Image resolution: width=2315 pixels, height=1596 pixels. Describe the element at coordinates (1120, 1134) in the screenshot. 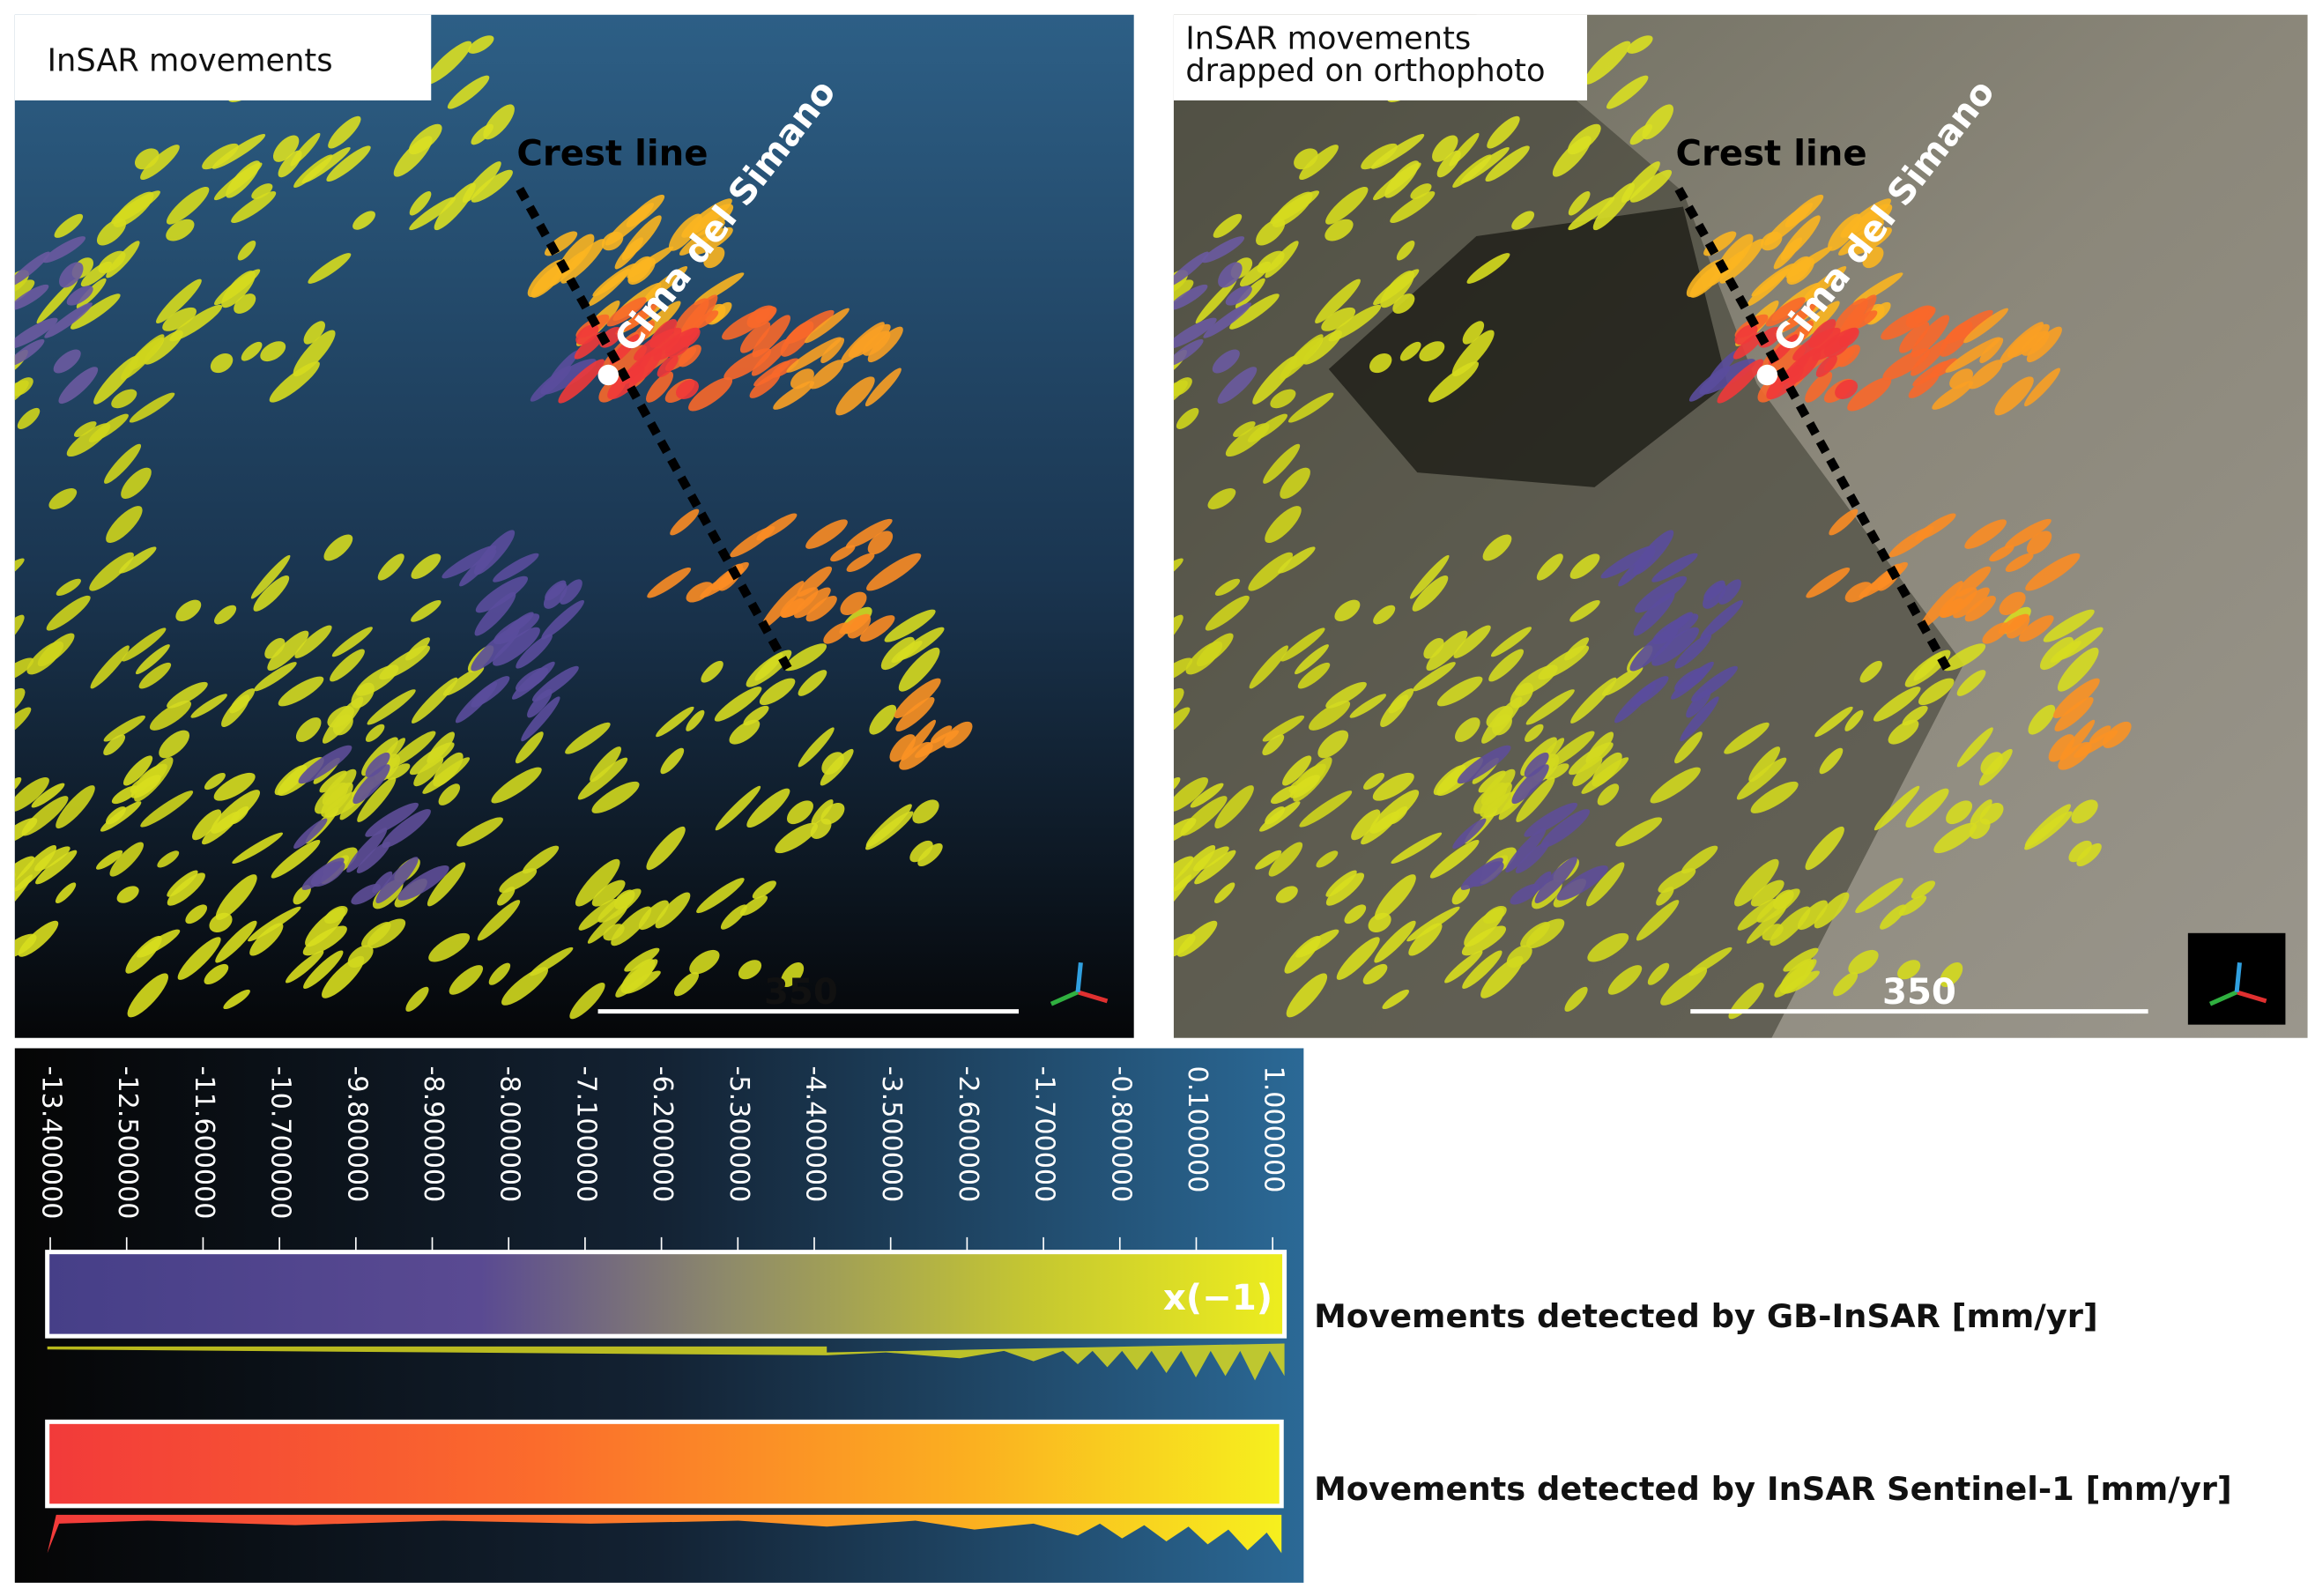

I see `tick-label: -0.800000` at that location.